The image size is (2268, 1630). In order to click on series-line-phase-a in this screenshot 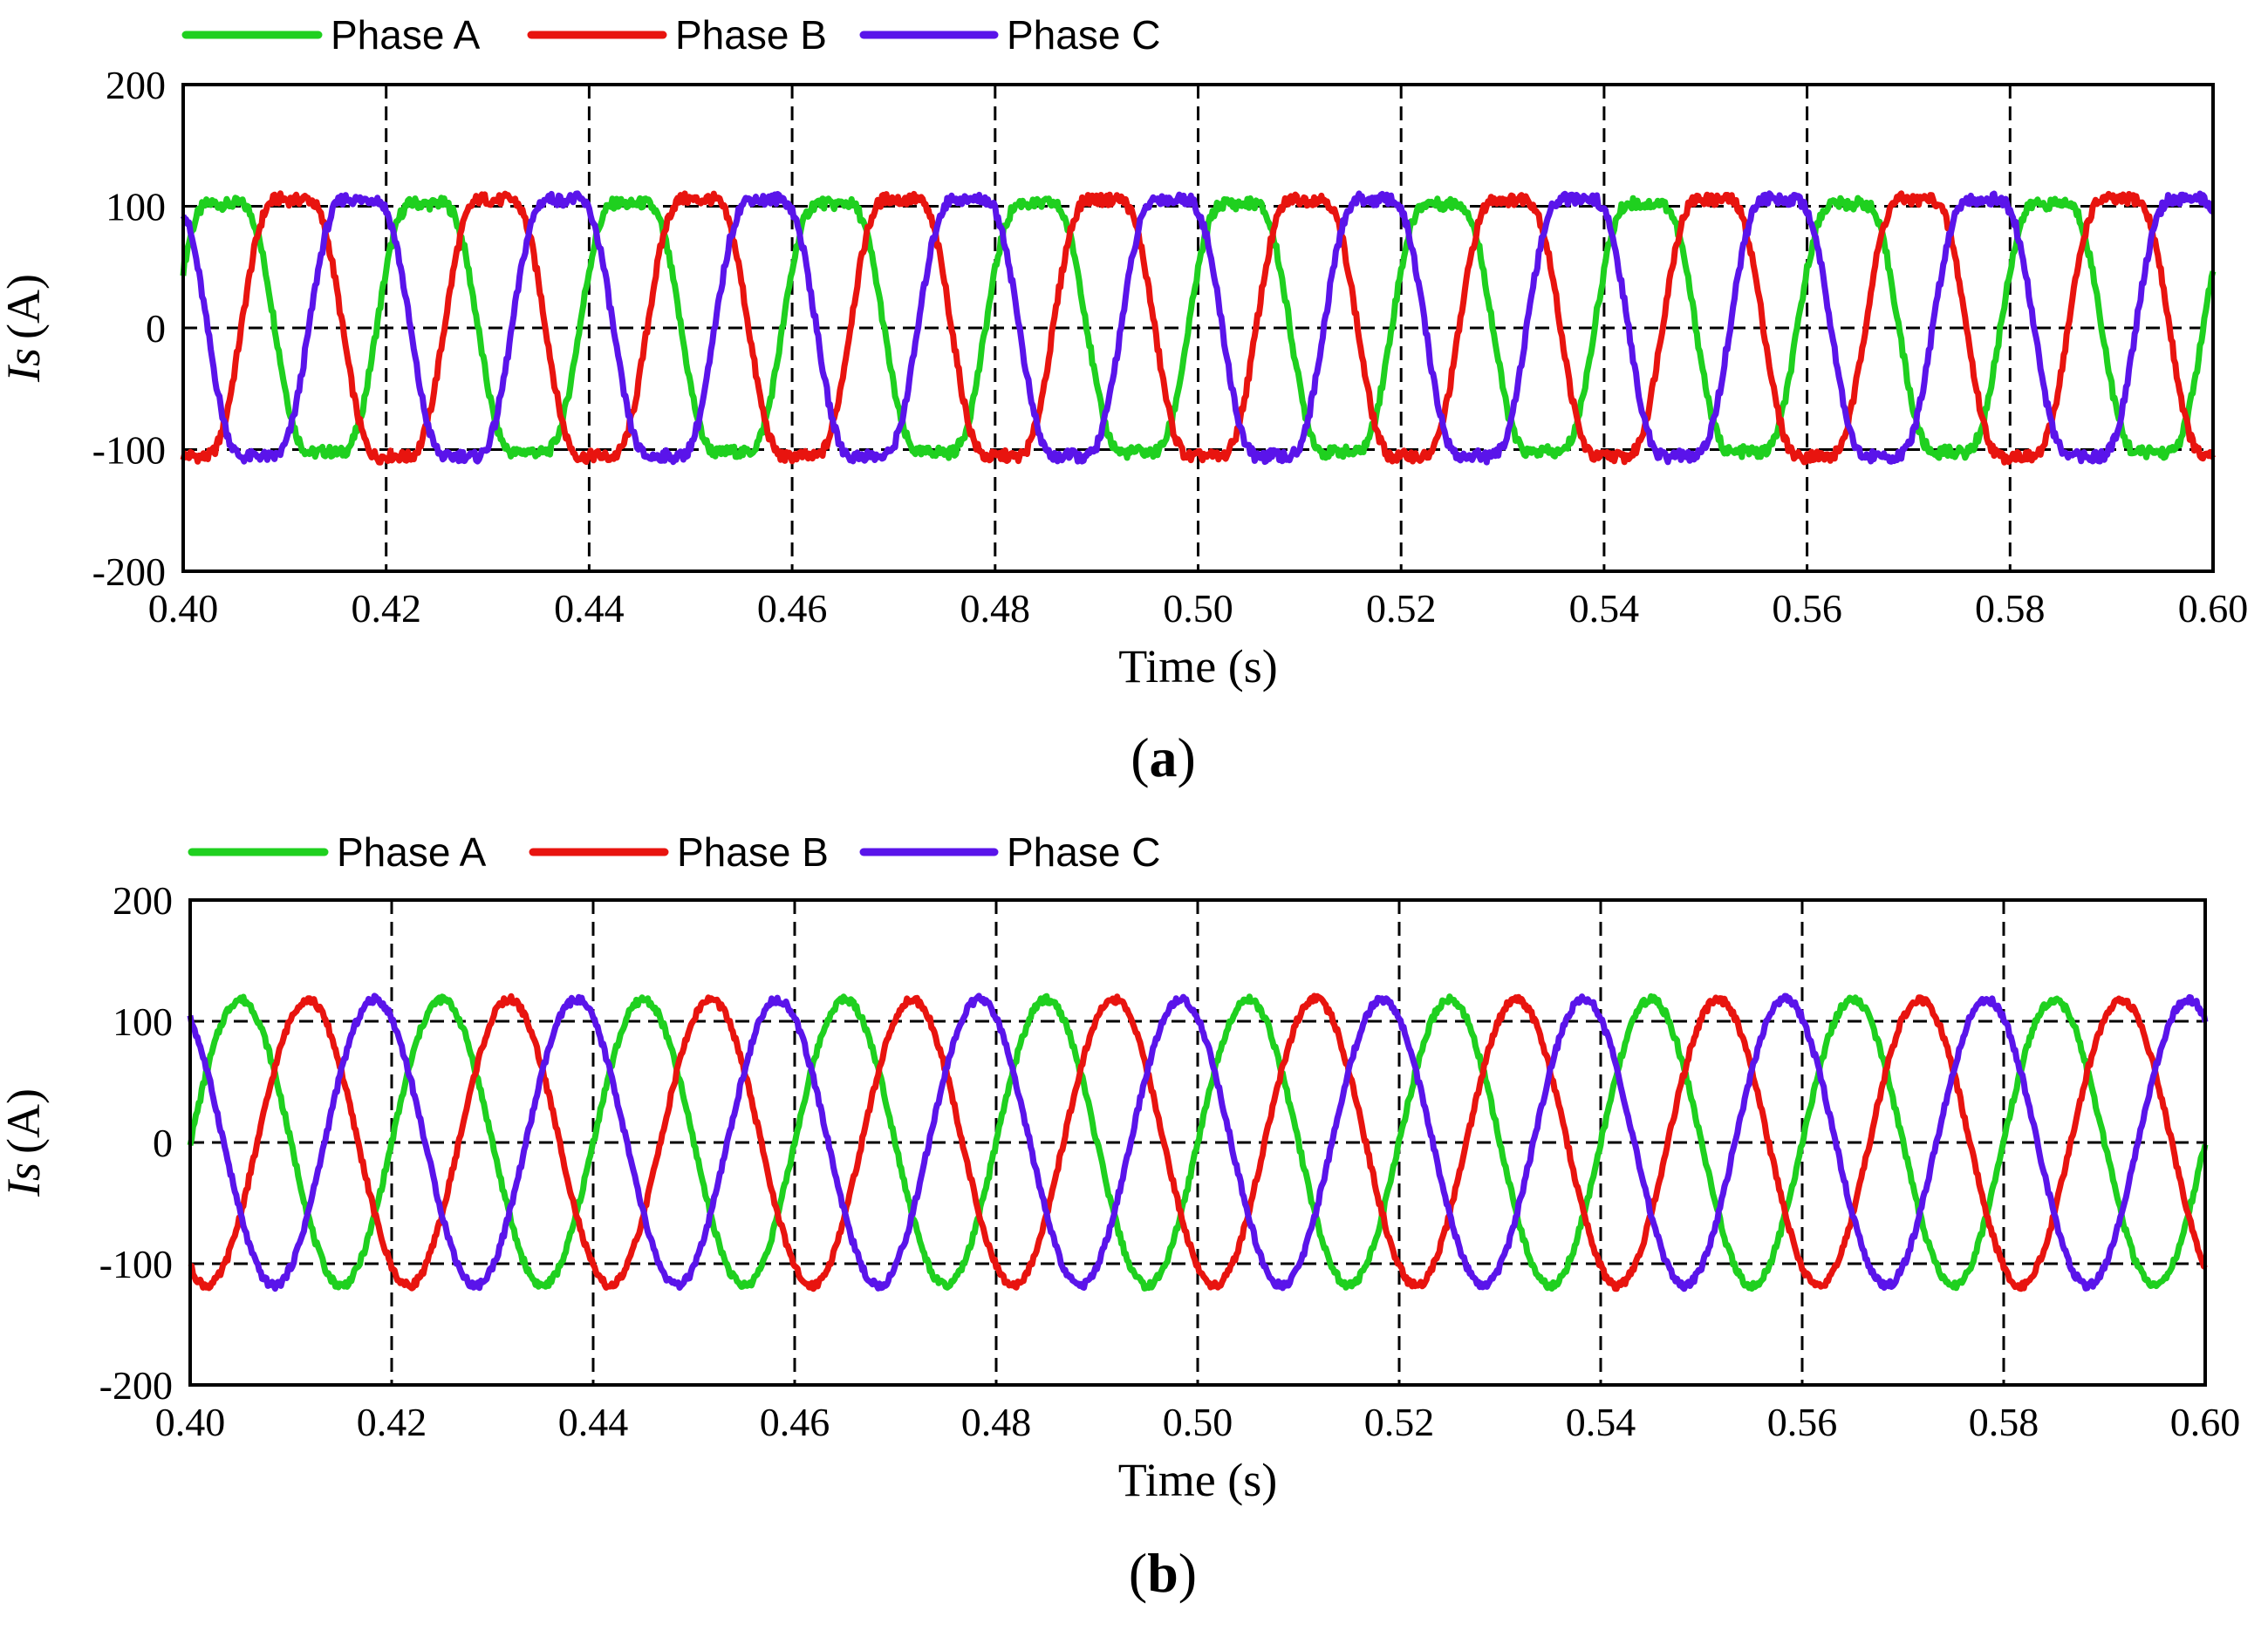, I will do `click(1199, 327)`.